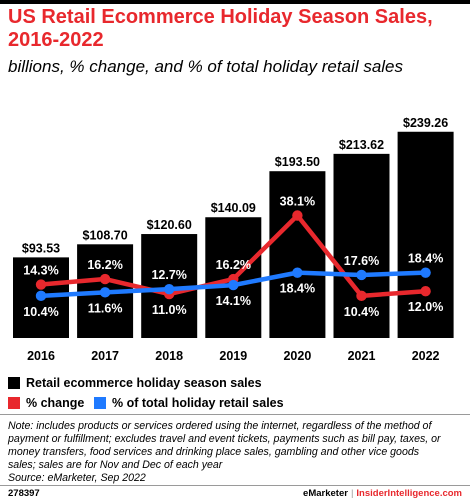  What do you see at coordinates (40, 312) in the screenshot?
I see `share-data-label: 10.4%` at bounding box center [40, 312].